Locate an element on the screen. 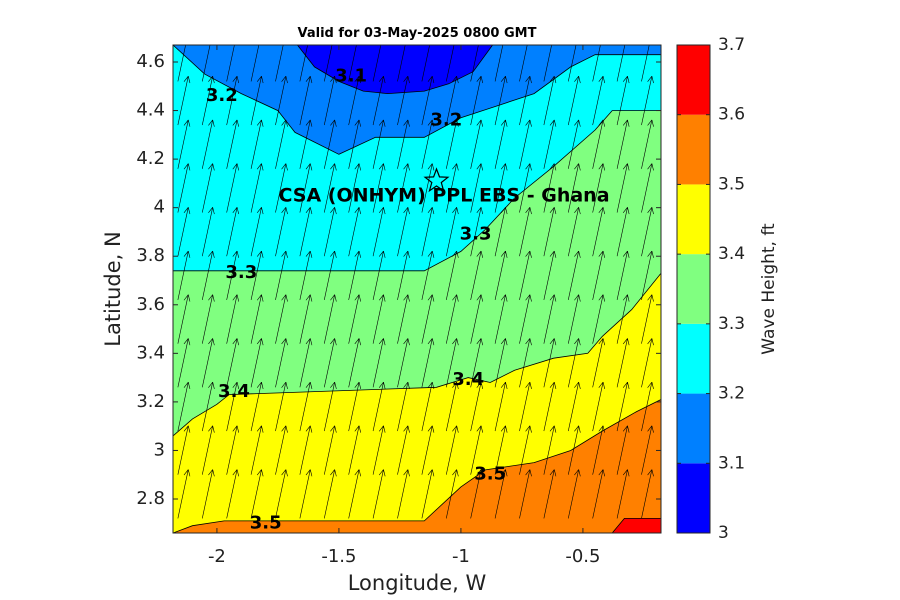 The height and width of the screenshot is (600, 900). svg-text: 4.2 is located at coordinates (150, 158).